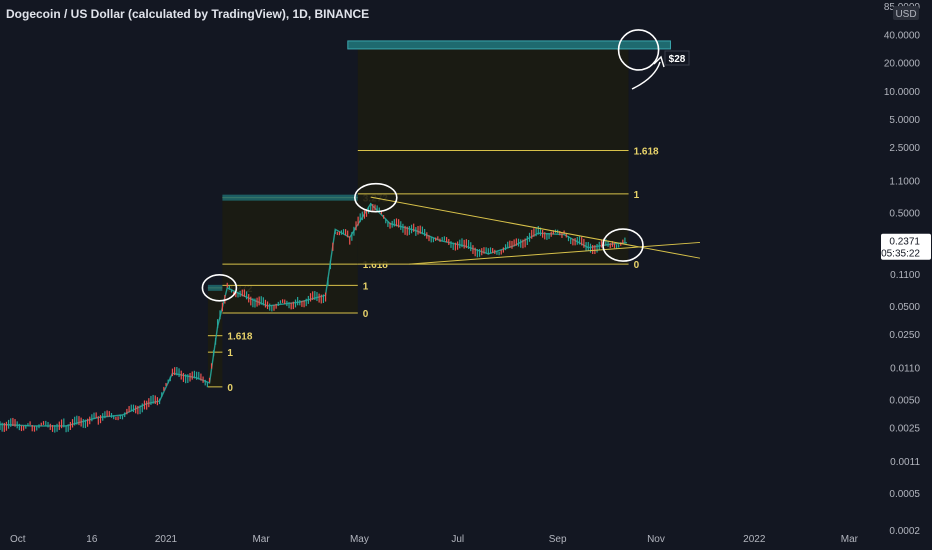  What do you see at coordinates (904, 120) in the screenshot?
I see `price-tick-label: 5.0000` at bounding box center [904, 120].